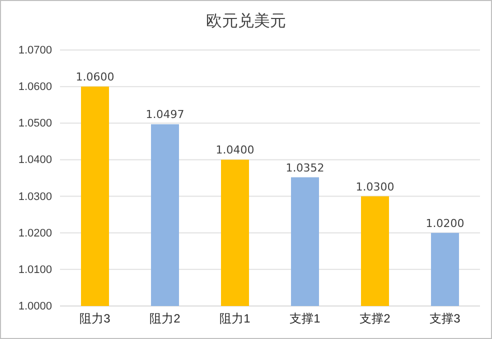 This screenshot has width=492, height=339. What do you see at coordinates (35, 270) in the screenshot?
I see `y-tick-label: 1.0100` at bounding box center [35, 270].